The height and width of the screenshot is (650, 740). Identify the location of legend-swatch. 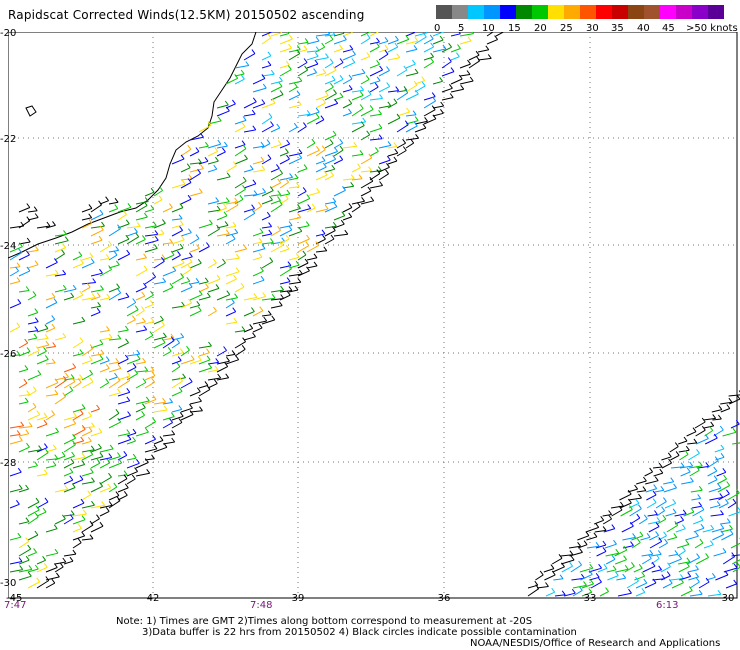
(460, 12).